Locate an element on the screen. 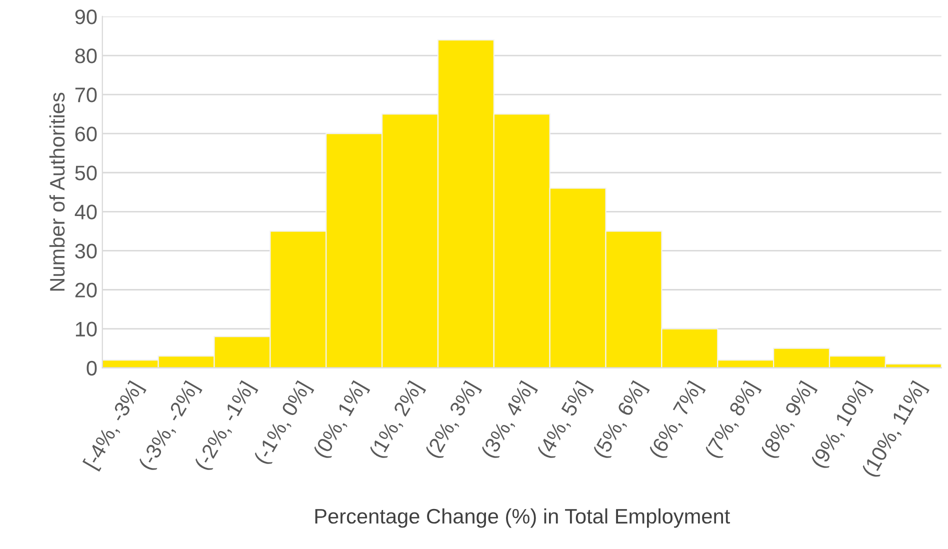 The width and height of the screenshot is (948, 549). y-tick-label: 90 is located at coordinates (86, 16).